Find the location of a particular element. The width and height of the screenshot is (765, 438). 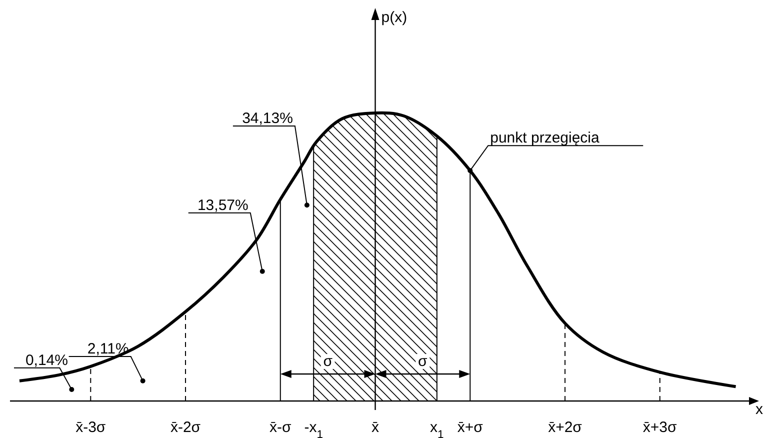

x-tick-label: x̄+σ is located at coordinates (470, 427).